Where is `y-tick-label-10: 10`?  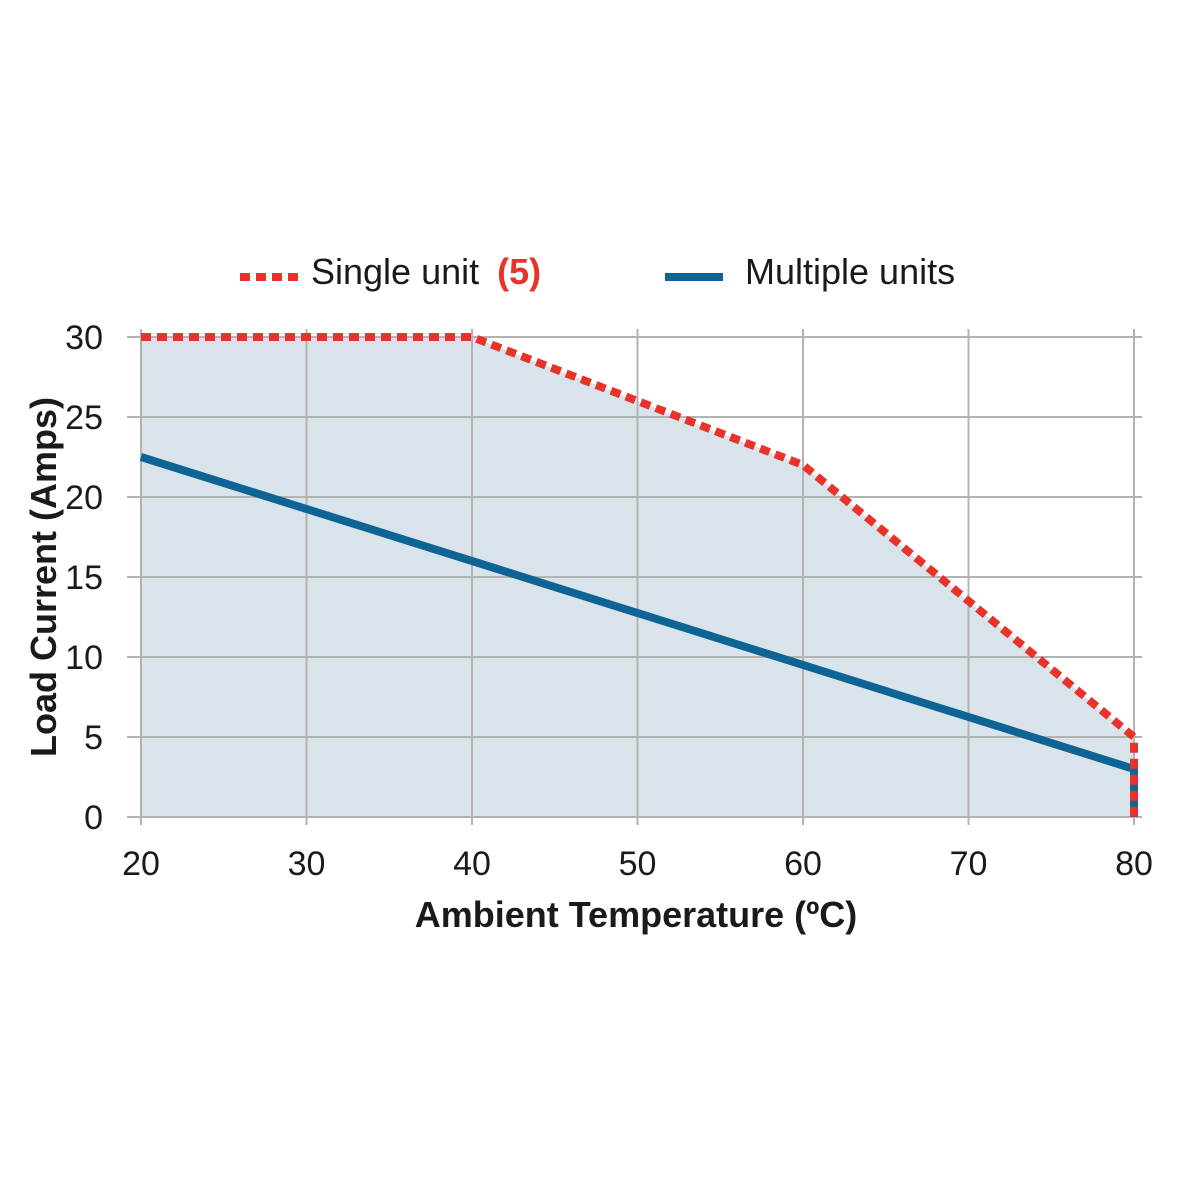
y-tick-label-10: 10 is located at coordinates (84, 658).